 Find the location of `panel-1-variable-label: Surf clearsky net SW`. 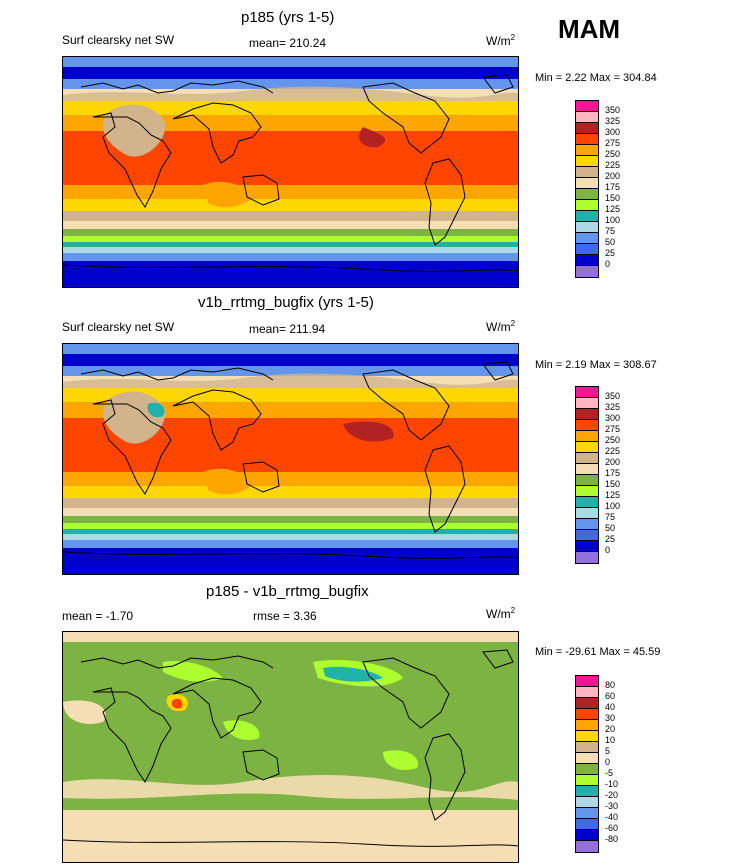

panel-1-variable-label: Surf clearsky net SW is located at coordinates (118, 40).